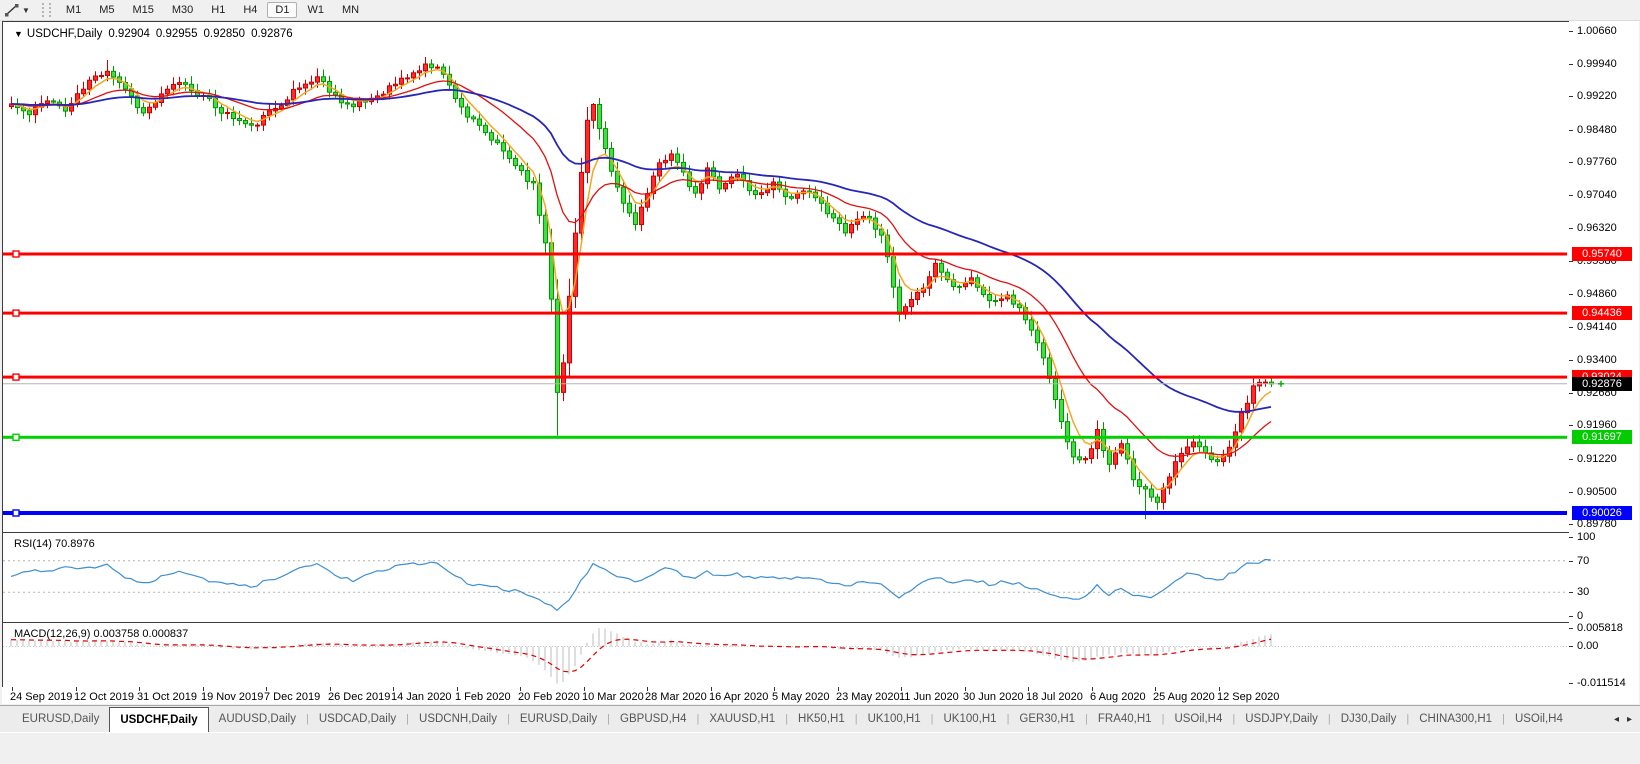 The width and height of the screenshot is (1640, 764). Describe the element at coordinates (785, 437) in the screenshot. I see `hline-support-0.91697` at that location.